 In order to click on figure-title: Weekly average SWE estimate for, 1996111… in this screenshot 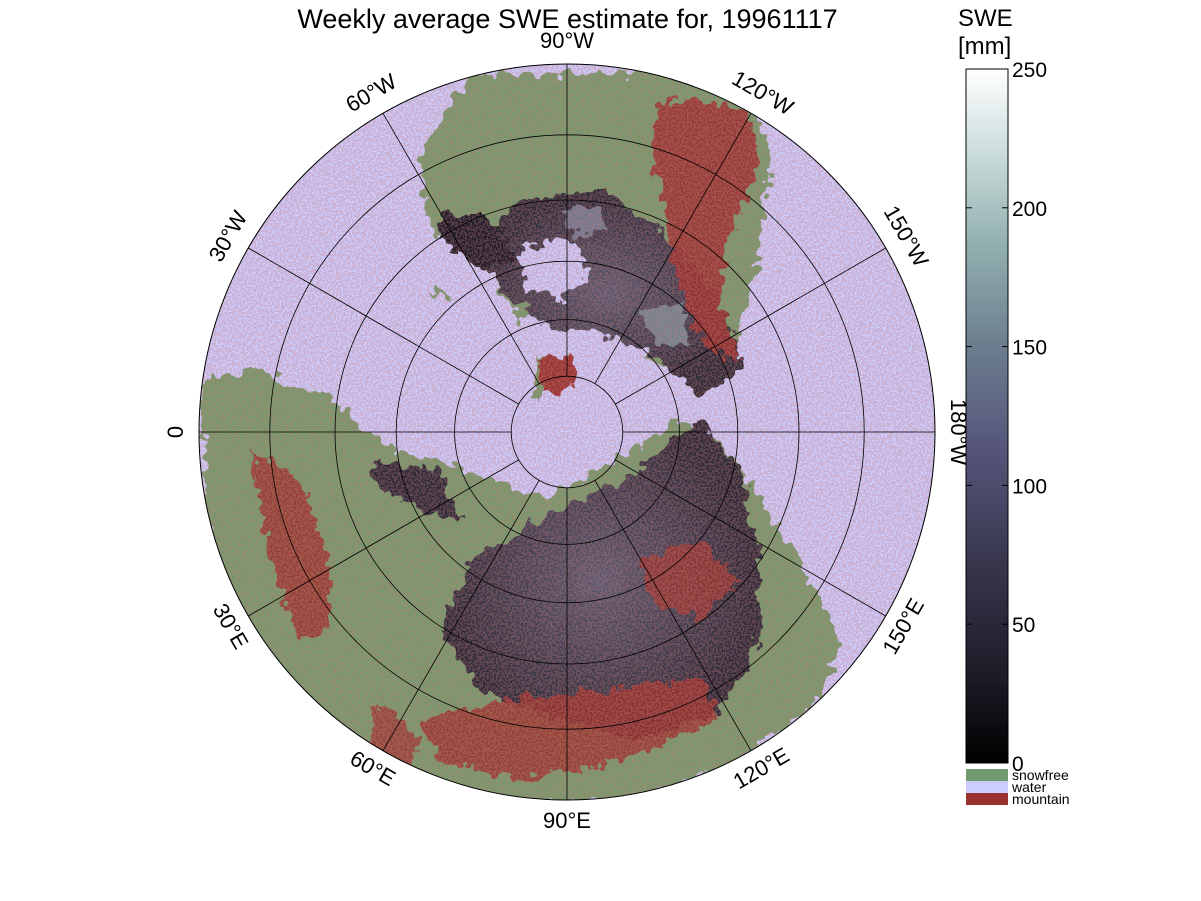, I will do `click(567, 19)`.